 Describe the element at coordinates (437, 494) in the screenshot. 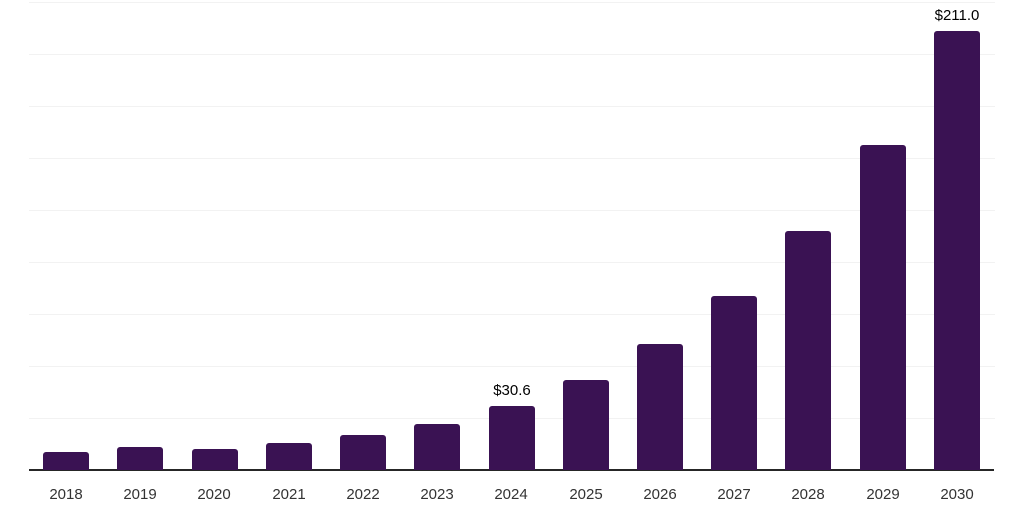

I see `x-tick-label: 2023` at that location.